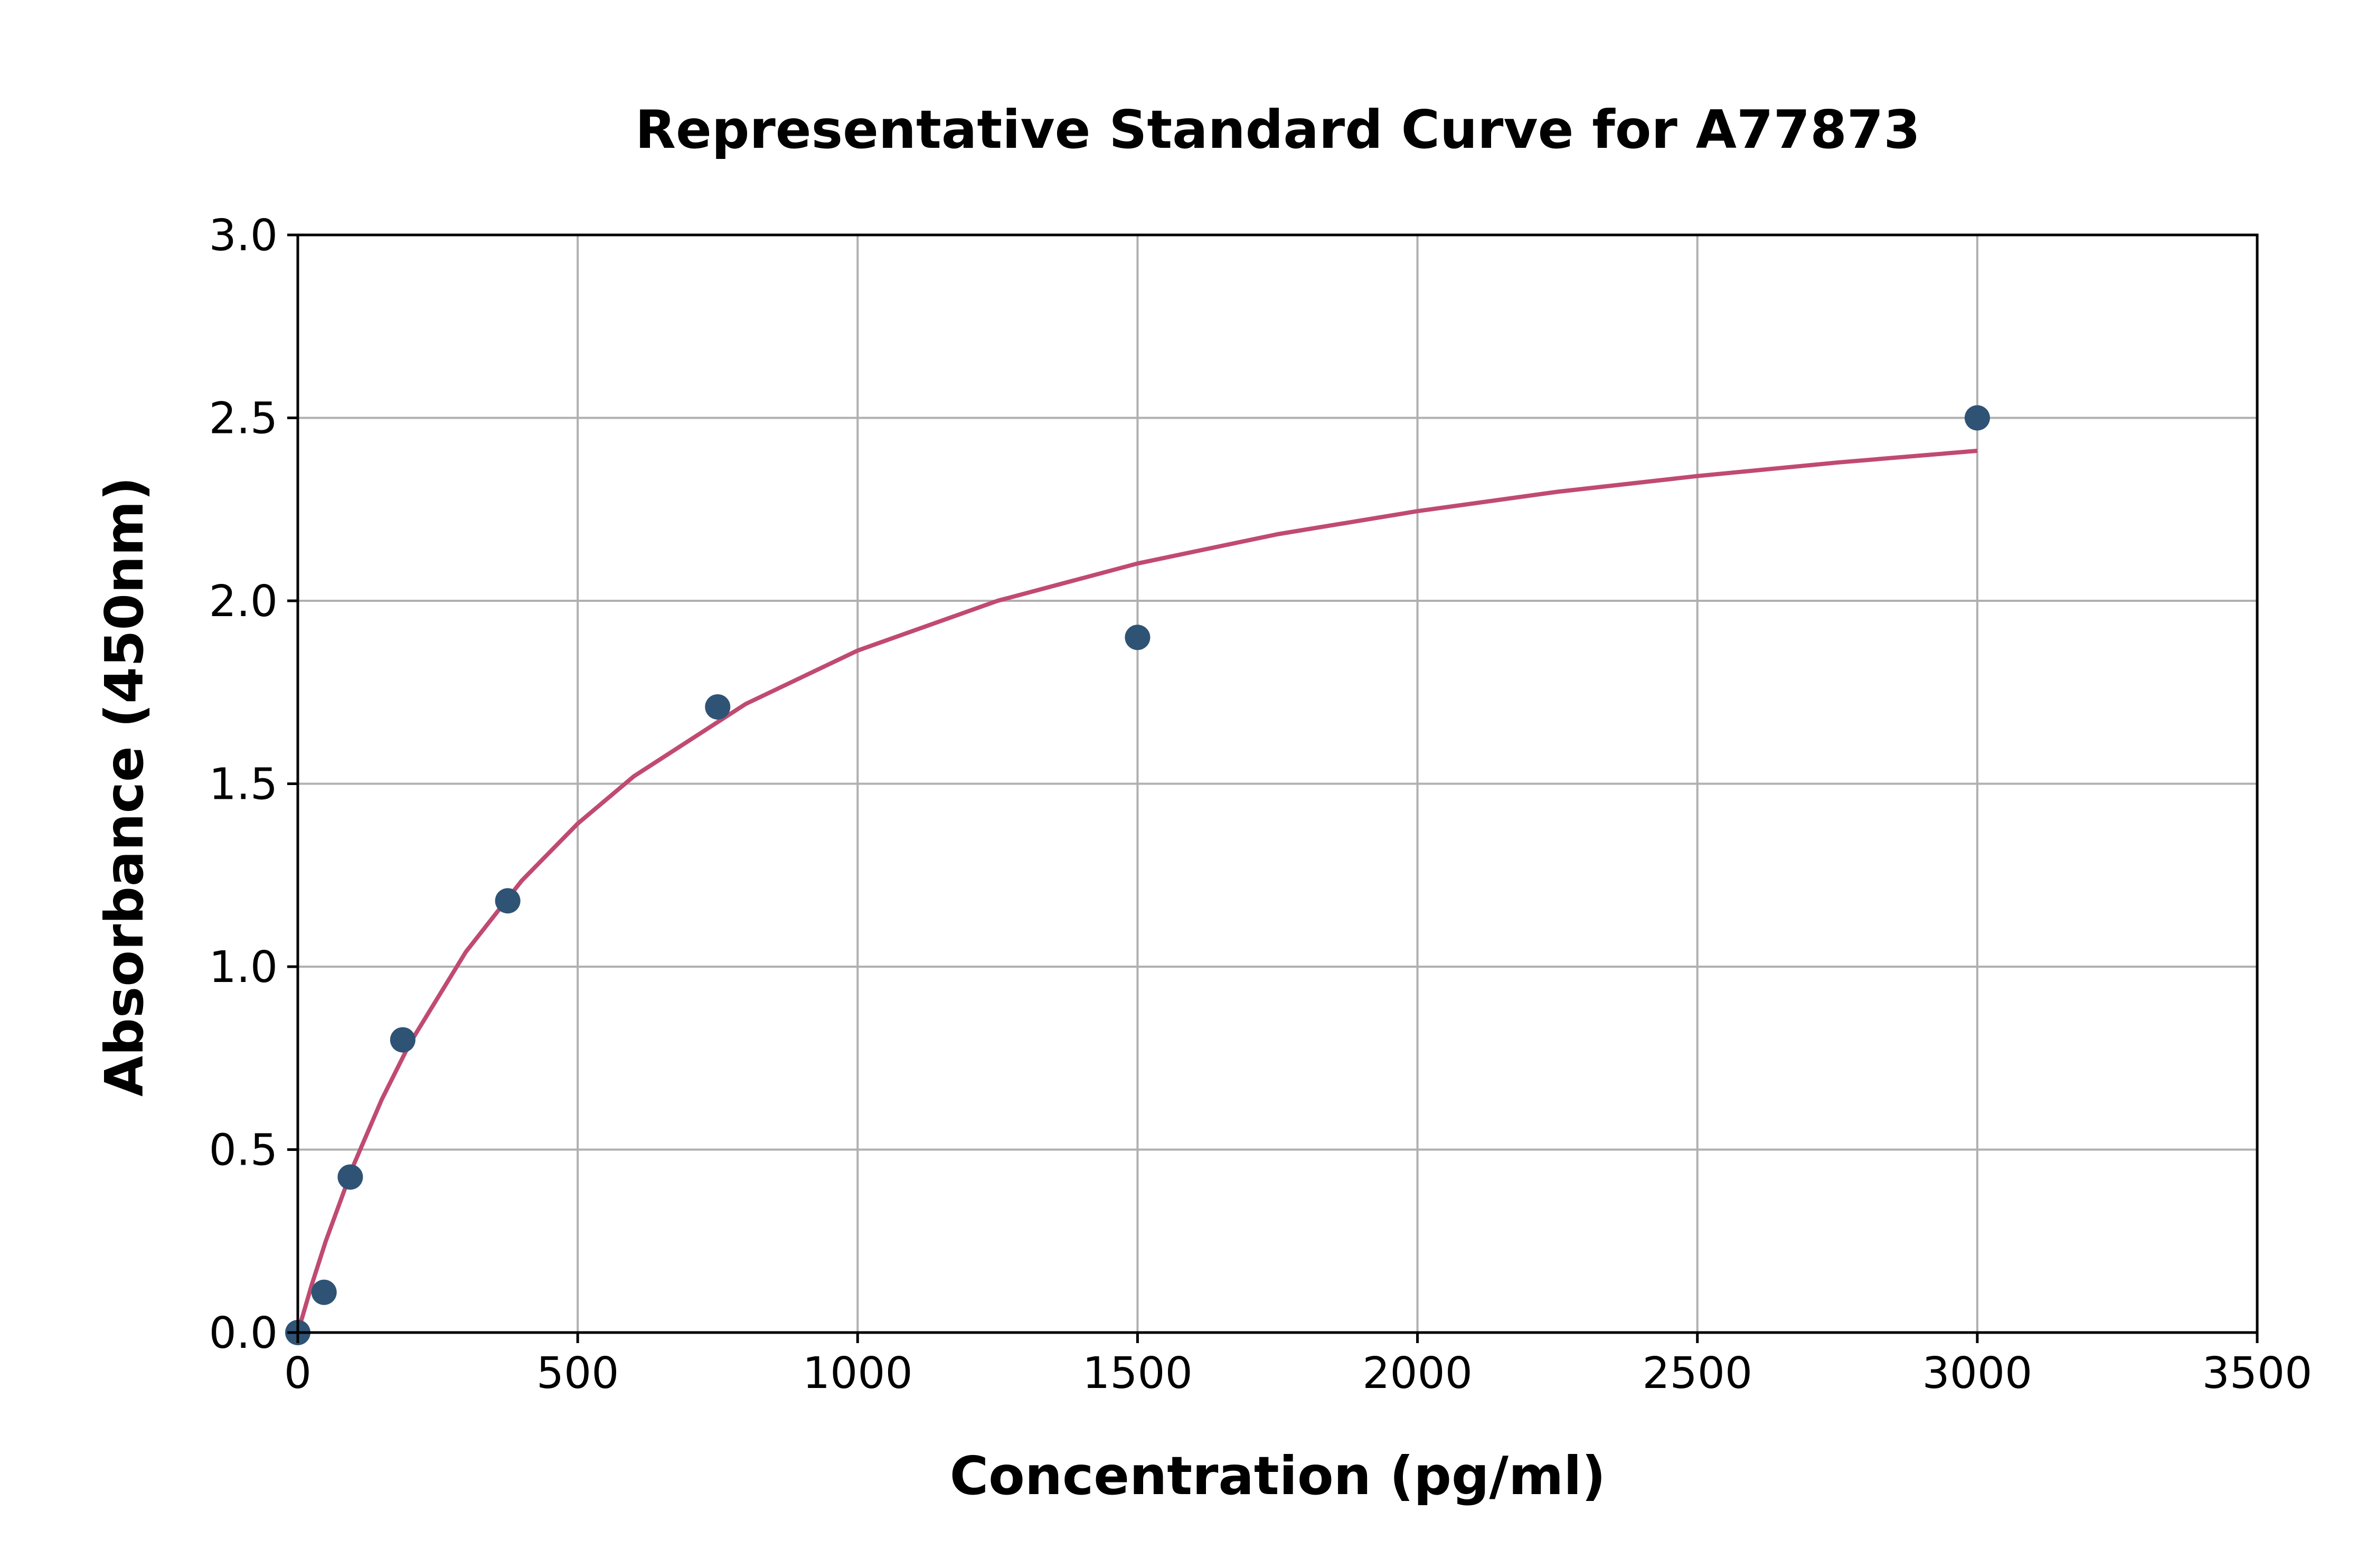  What do you see at coordinates (244, 967) in the screenshot?
I see `y-tick-label: 1.0` at bounding box center [244, 967].